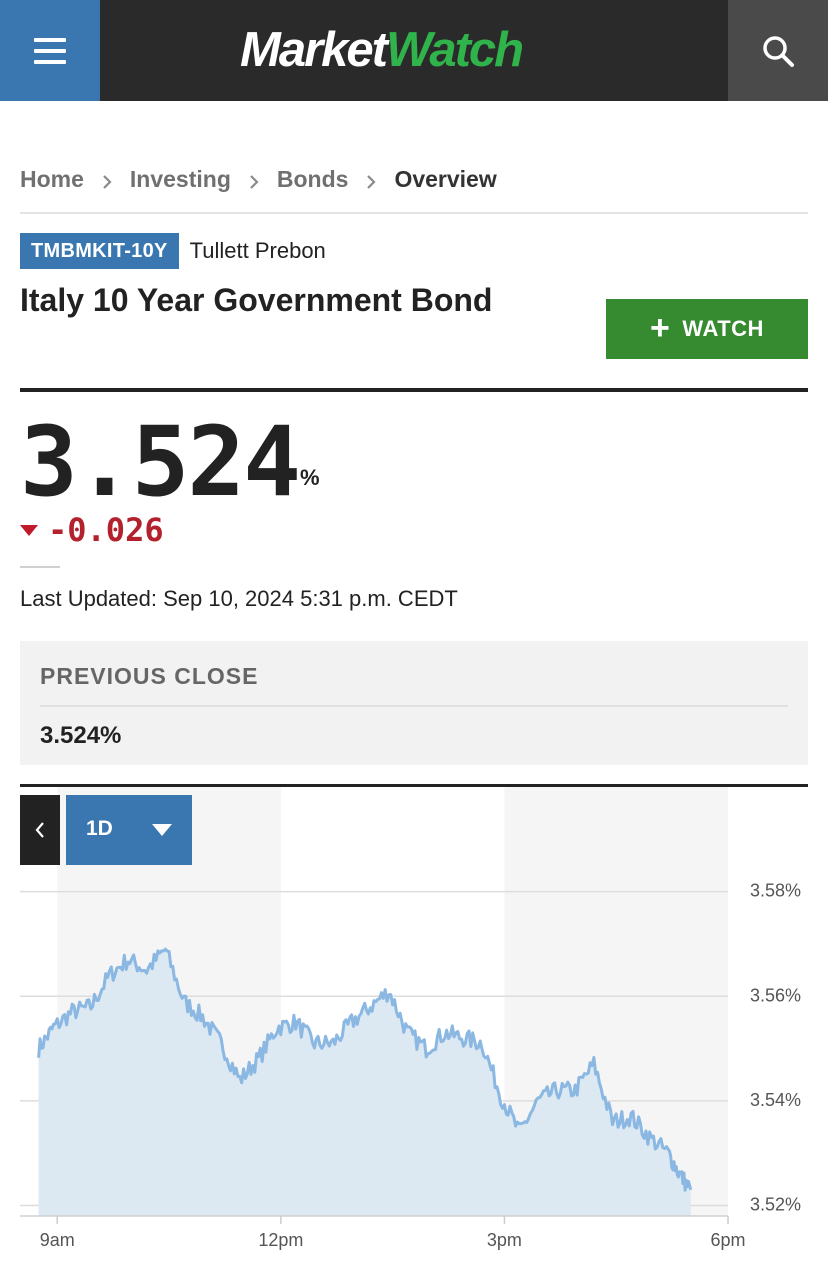 The image size is (828, 1271). I want to click on chevron-left-icon, so click(39, 830).